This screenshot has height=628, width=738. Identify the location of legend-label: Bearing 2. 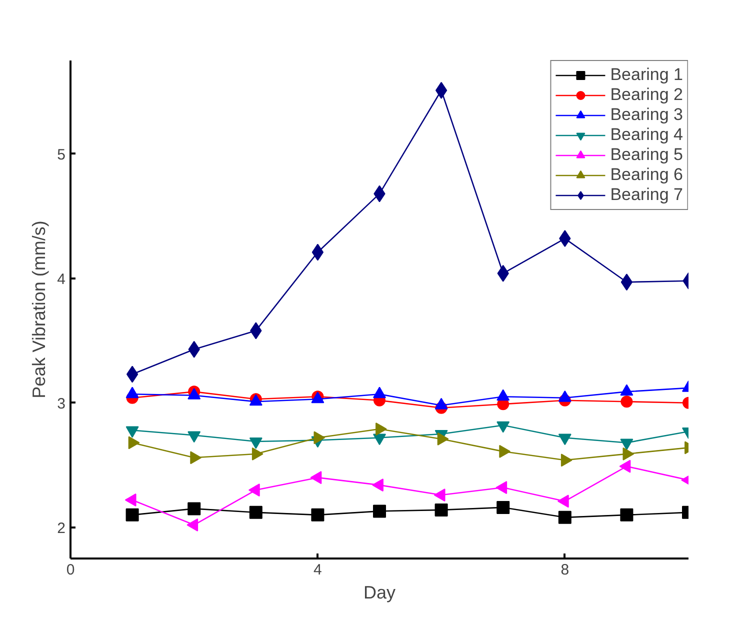
(646, 95).